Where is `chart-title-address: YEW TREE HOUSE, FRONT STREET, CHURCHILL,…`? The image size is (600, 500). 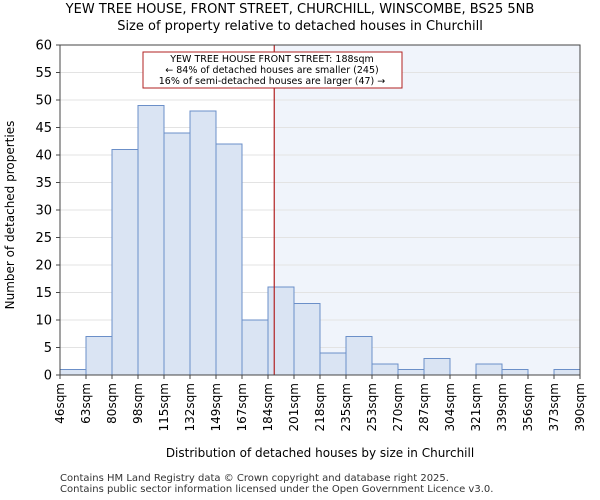
chart-title-address: YEW TREE HOUSE, FRONT STREET, CHURCHILL,… is located at coordinates (300, 9).